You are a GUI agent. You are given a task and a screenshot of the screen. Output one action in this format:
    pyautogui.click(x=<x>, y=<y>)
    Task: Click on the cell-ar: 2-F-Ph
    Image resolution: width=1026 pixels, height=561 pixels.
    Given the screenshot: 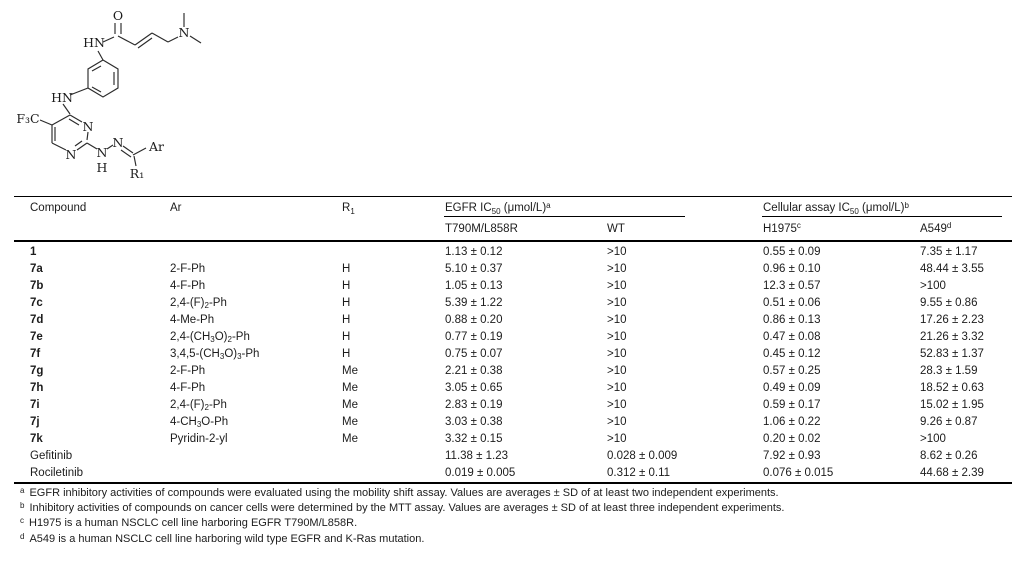 What is the action you would take?
    pyautogui.click(x=188, y=268)
    